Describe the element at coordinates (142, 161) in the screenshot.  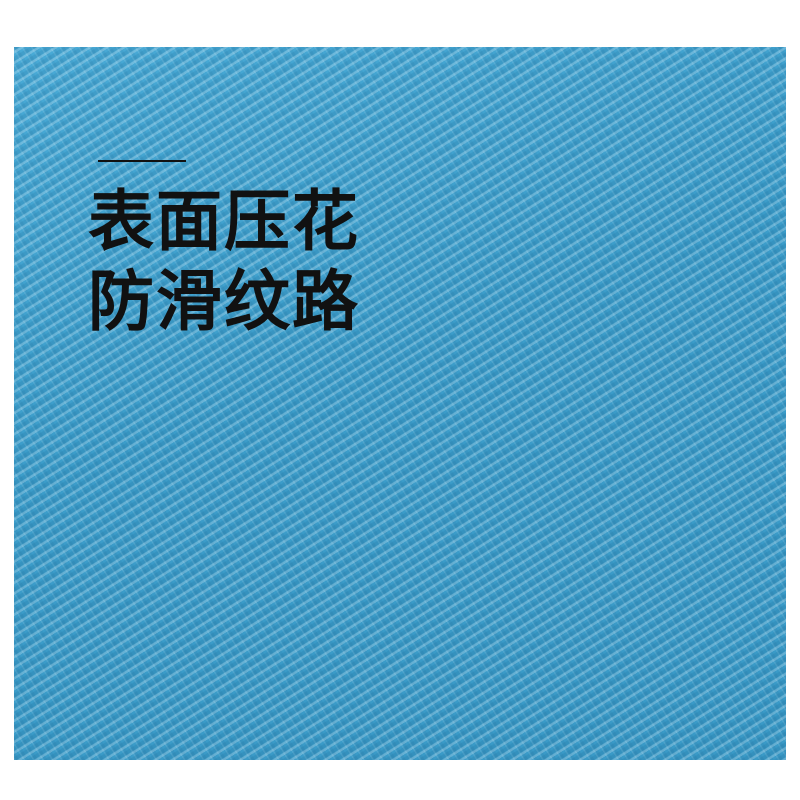
I see `headline-divider-line` at that location.